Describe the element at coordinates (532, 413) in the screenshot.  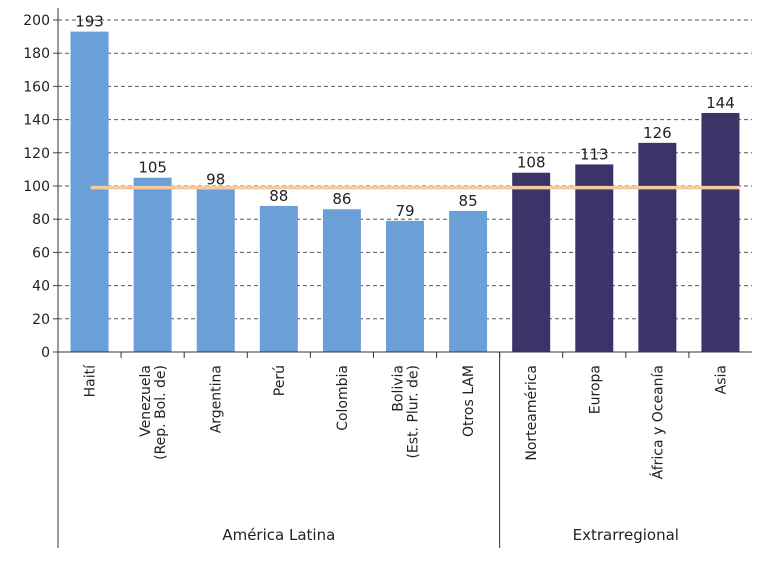
I see `category-label-norteamerica: Norteamérica` at that location.